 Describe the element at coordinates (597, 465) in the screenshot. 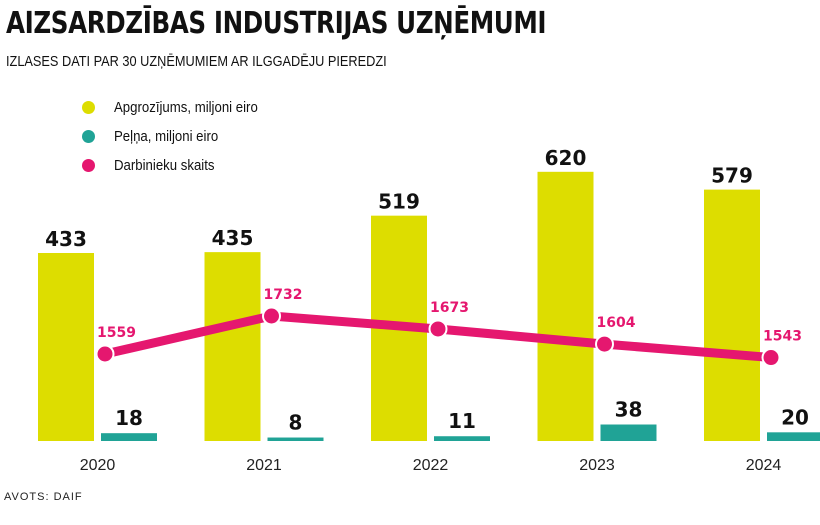

I see `x-tick-label-2023: 2023` at that location.